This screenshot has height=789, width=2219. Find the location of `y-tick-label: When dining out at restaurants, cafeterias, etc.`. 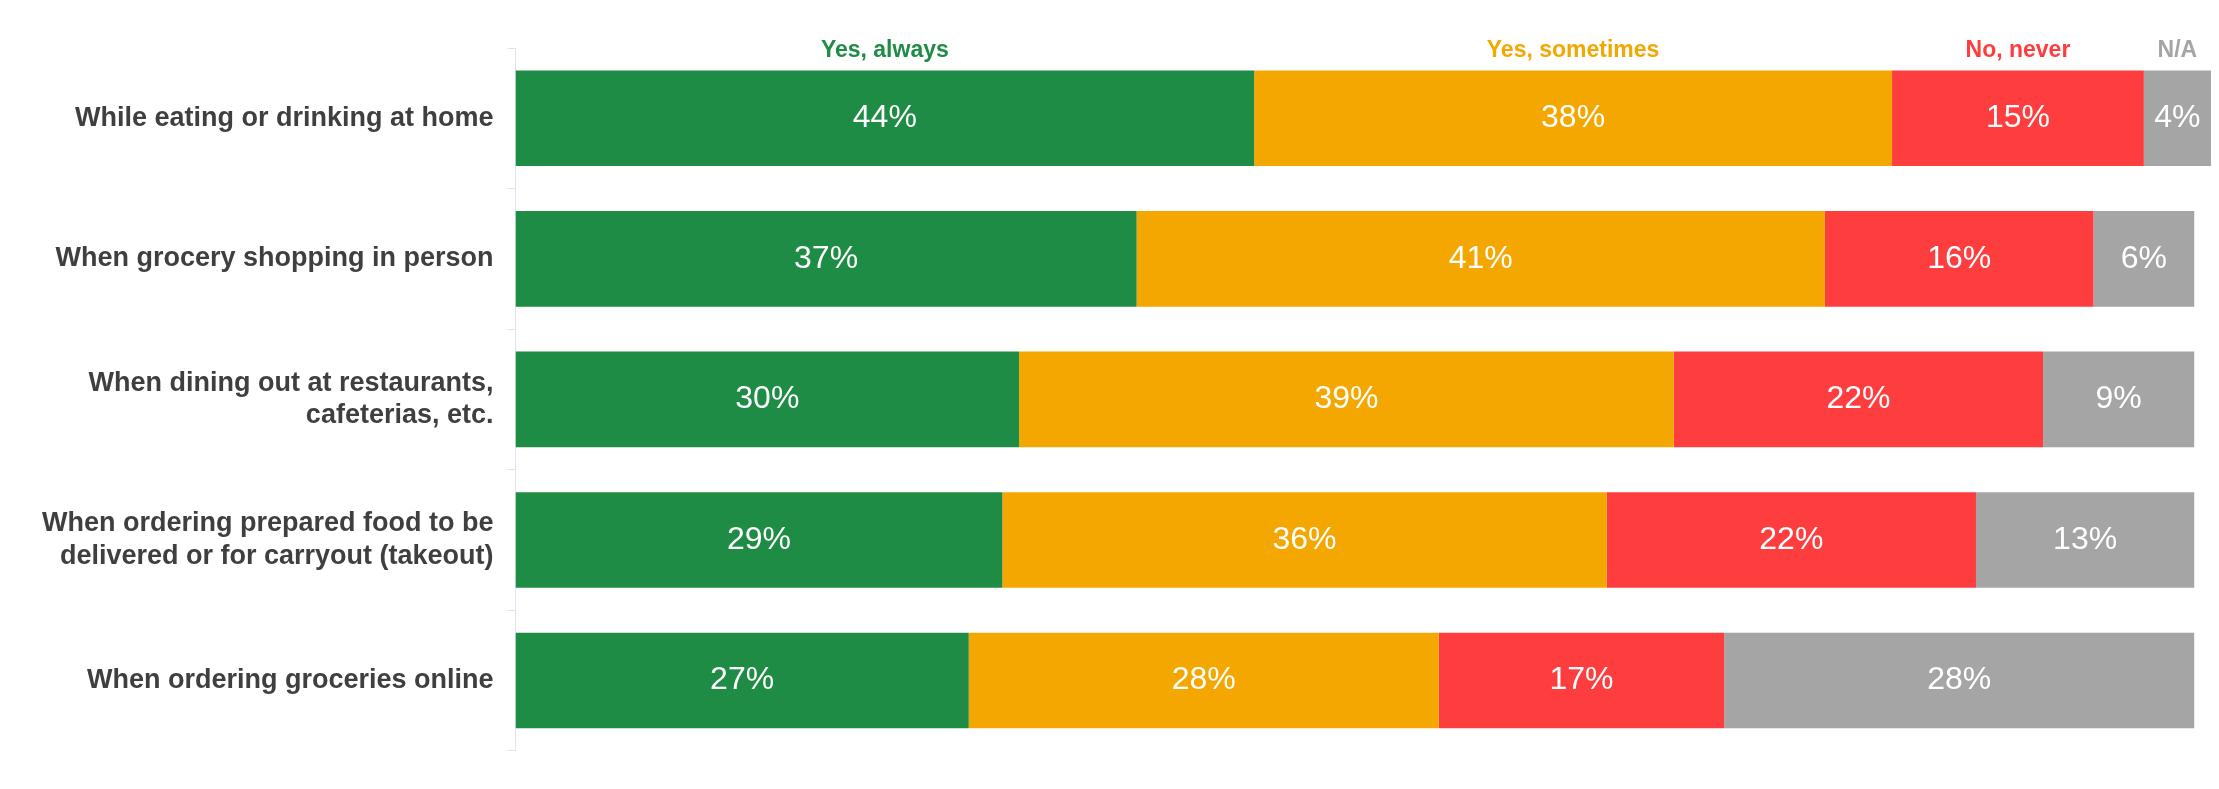

y-tick-label: When dining out at restaurants, cafeterias, etc. is located at coordinates (291, 398).